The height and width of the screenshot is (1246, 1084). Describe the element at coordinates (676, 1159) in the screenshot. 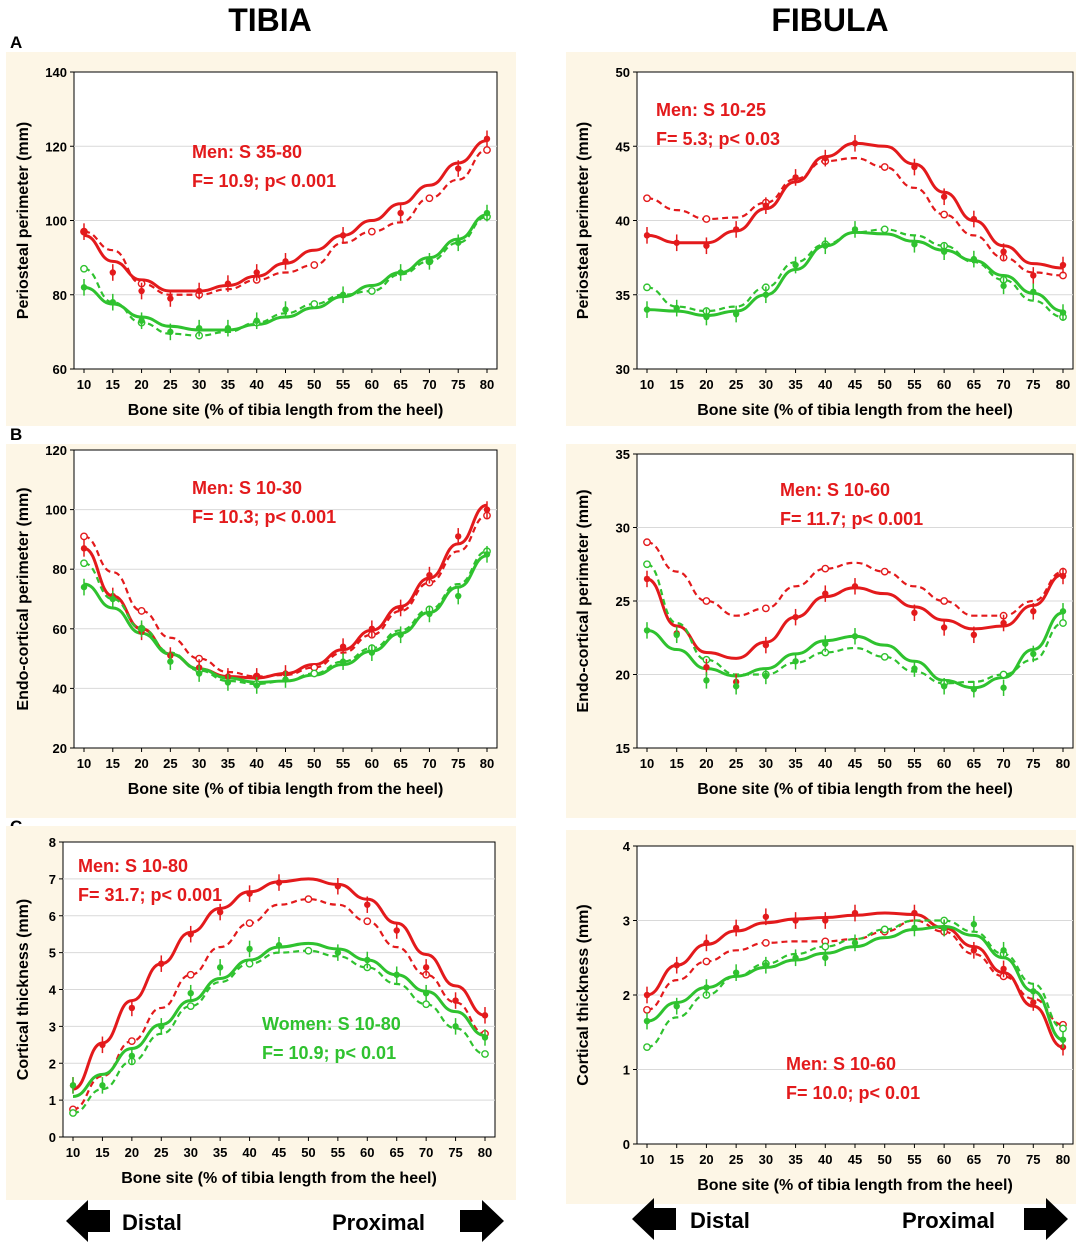

I see `x-tick-label: 15` at that location.